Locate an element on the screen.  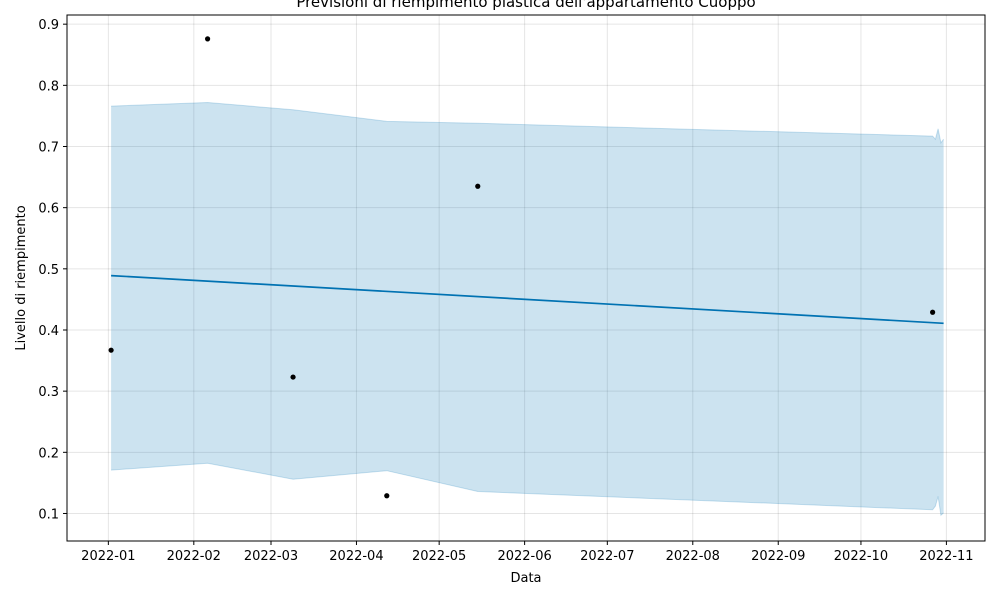
y-axis-ticks: 0.1 0.2 0.3 0.4 0.5 0.6 0.7 0.8 0.9 is located at coordinates (52, 270).